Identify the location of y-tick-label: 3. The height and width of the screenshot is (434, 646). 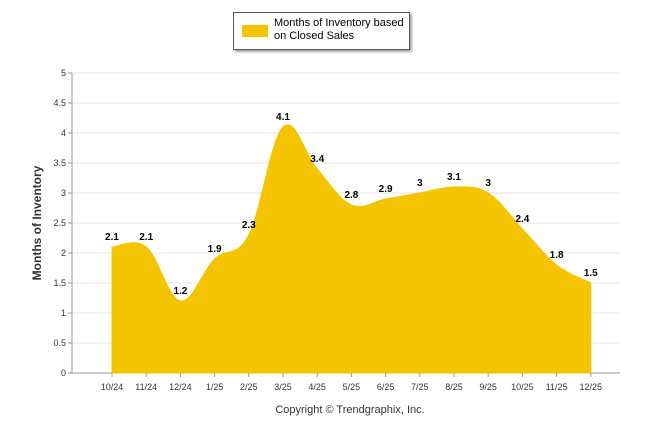
(63, 193).